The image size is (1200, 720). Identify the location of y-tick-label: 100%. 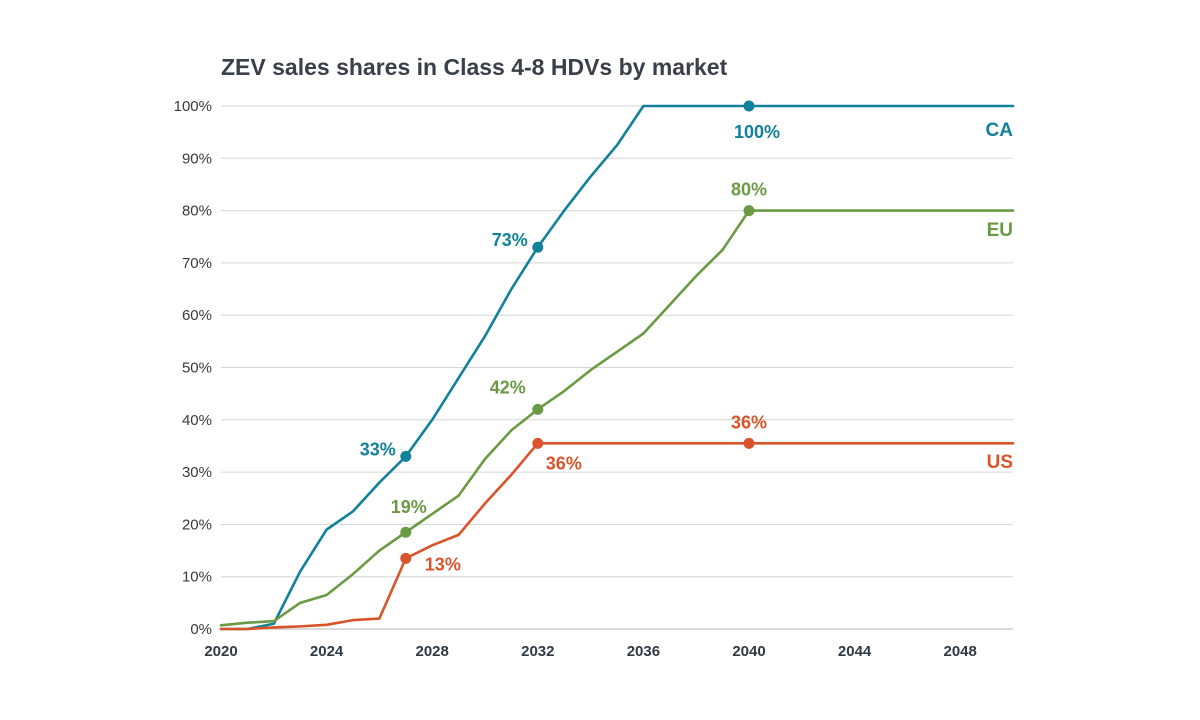
(193, 106).